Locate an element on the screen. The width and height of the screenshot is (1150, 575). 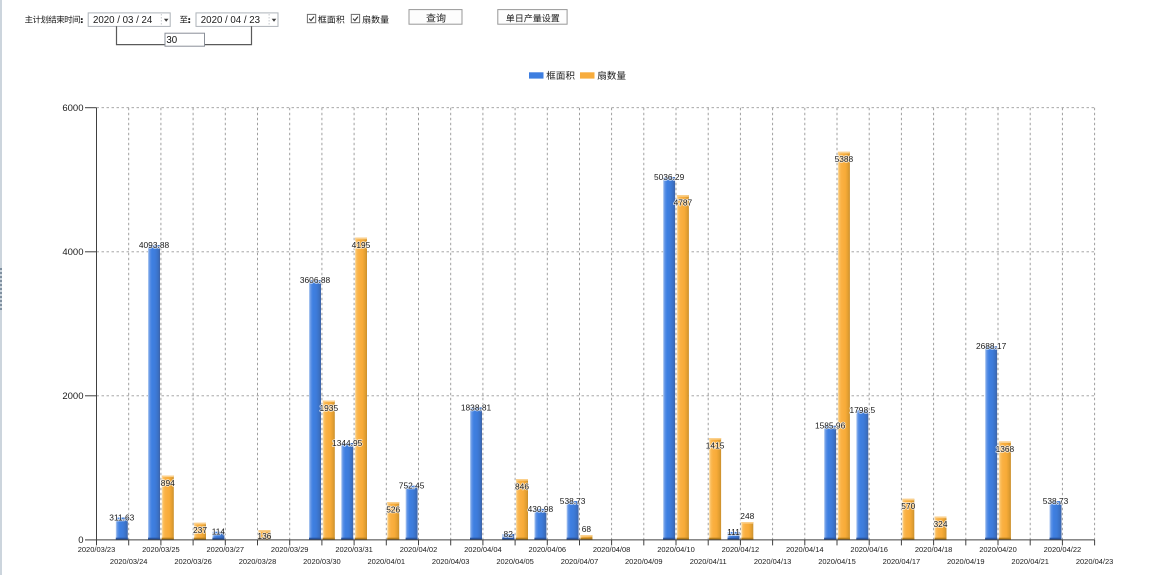
svg-text: 111 is located at coordinates (733, 532).